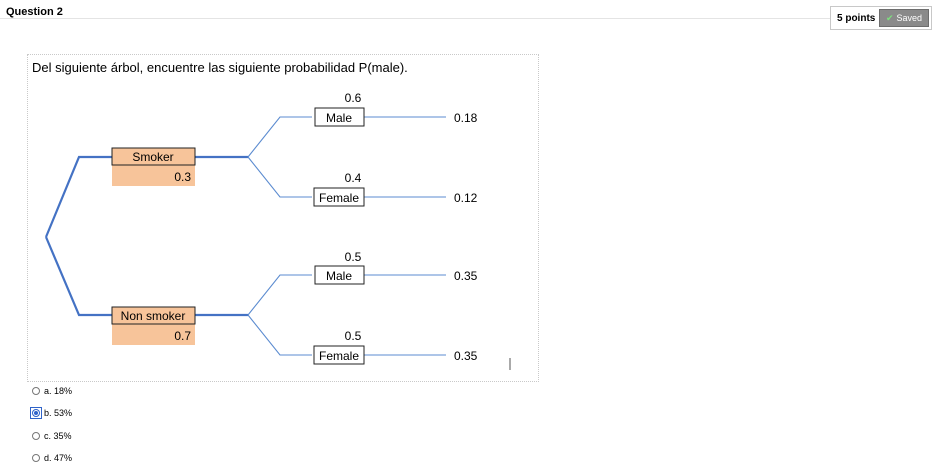 The height and width of the screenshot is (470, 936). I want to click on trunk-line-nonsmoker, so click(78, 276).